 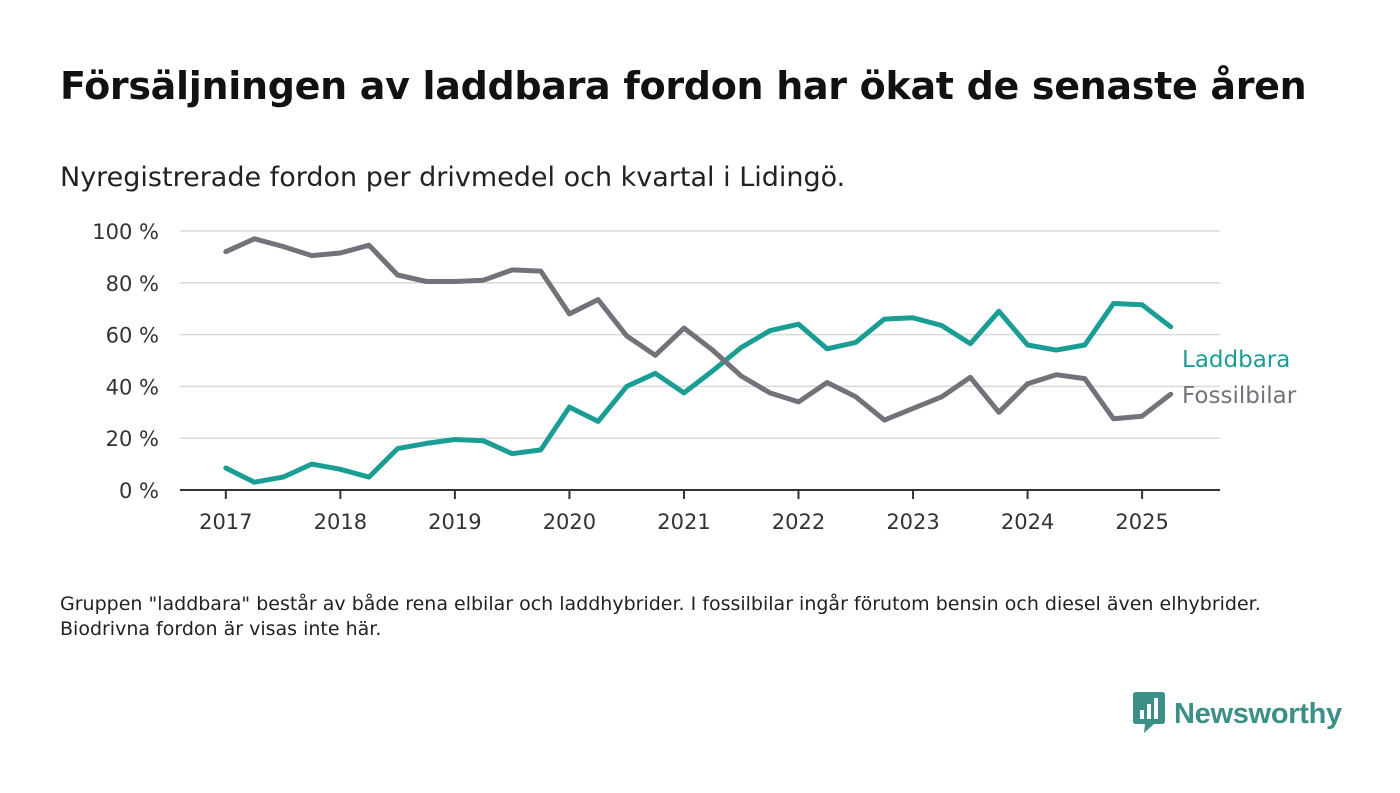 What do you see at coordinates (1027, 522) in the screenshot?
I see `x-tick-label: 2024` at bounding box center [1027, 522].